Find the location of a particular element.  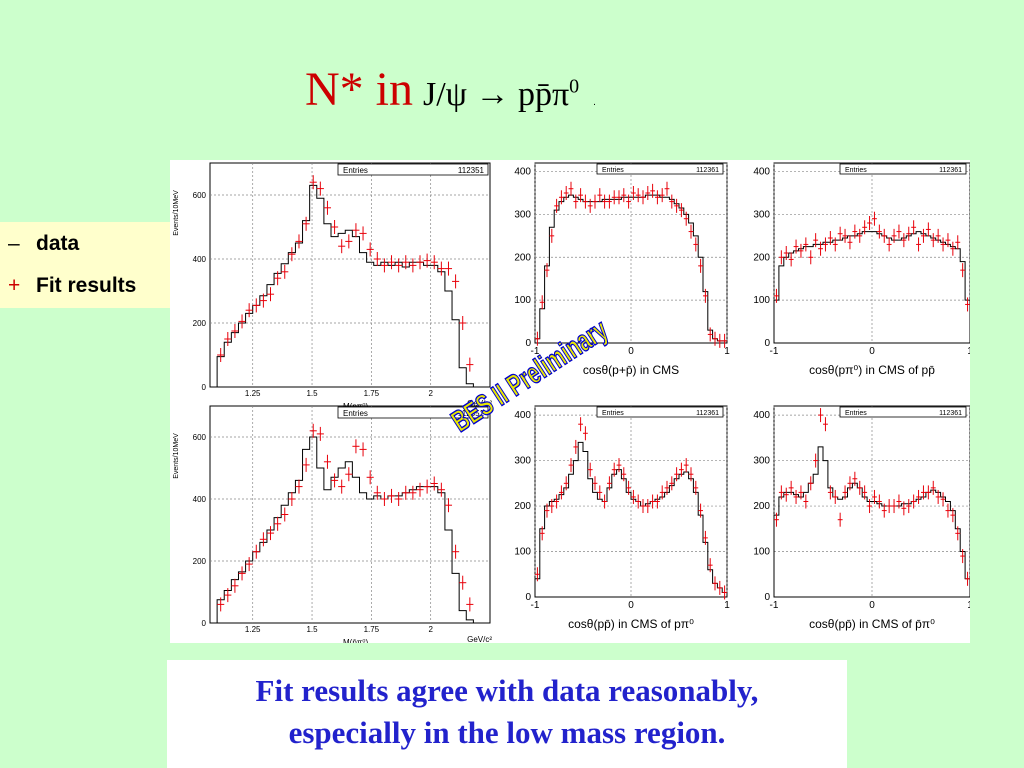

y-axis-label: Events/10MeV is located at coordinates (176, 213).